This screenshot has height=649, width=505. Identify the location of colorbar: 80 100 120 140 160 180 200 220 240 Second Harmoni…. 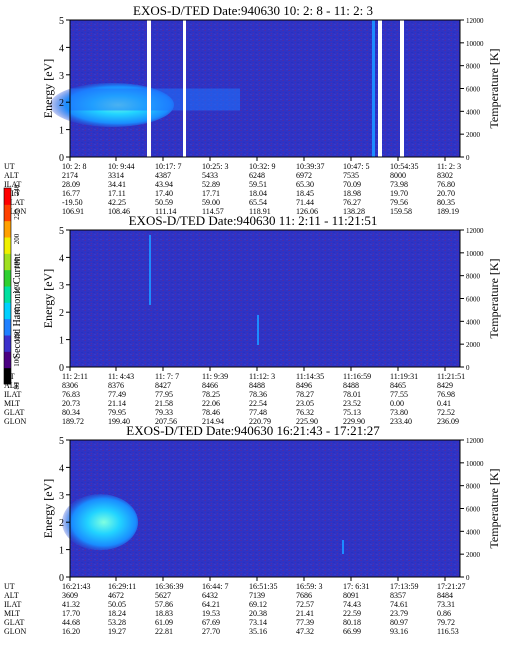
(13, 287).